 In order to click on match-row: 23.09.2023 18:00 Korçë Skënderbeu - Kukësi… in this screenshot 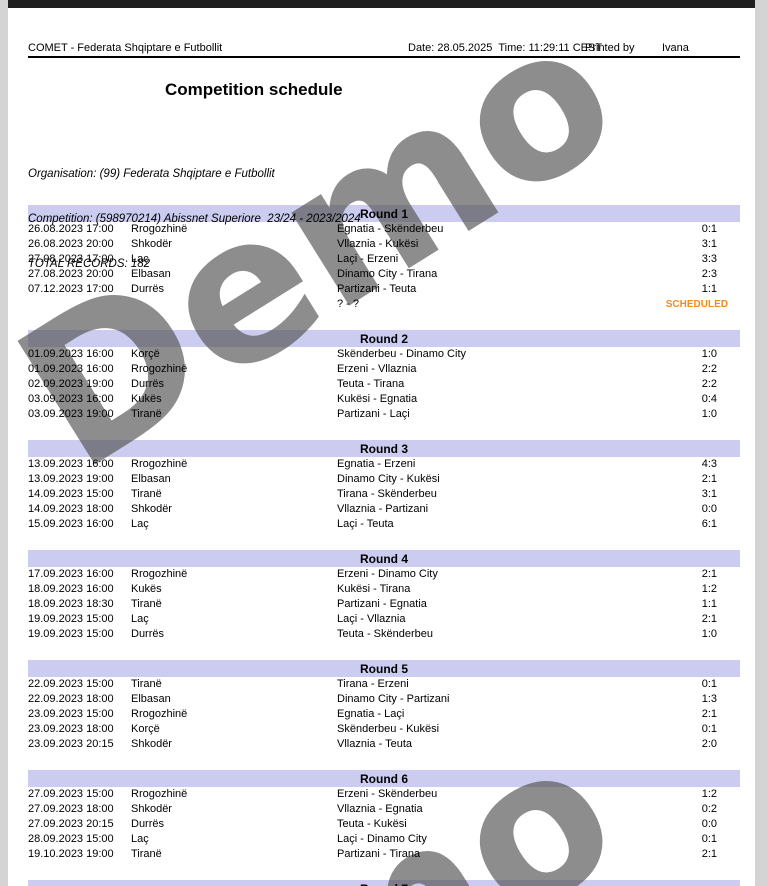, I will do `click(384, 729)`.